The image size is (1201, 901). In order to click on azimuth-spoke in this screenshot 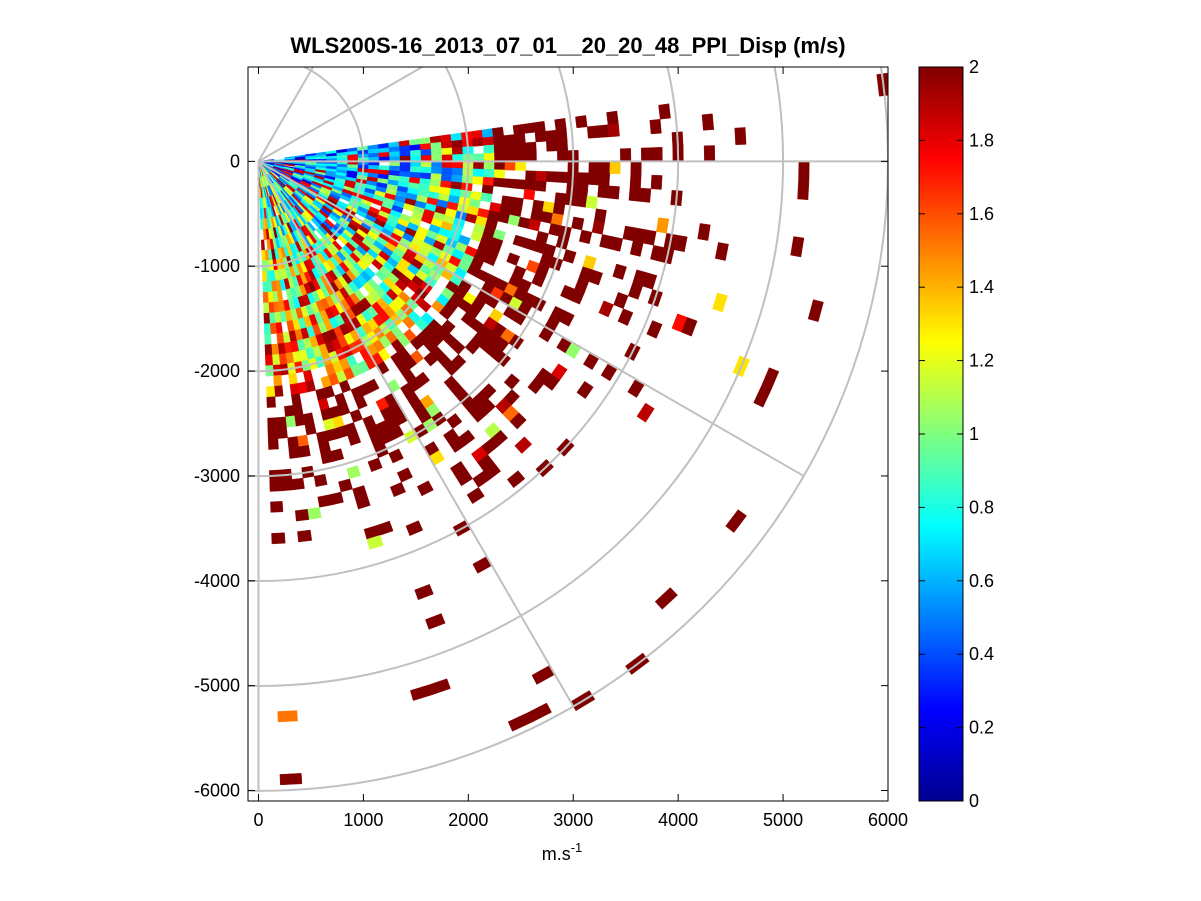, I will do `click(286, 114)`.